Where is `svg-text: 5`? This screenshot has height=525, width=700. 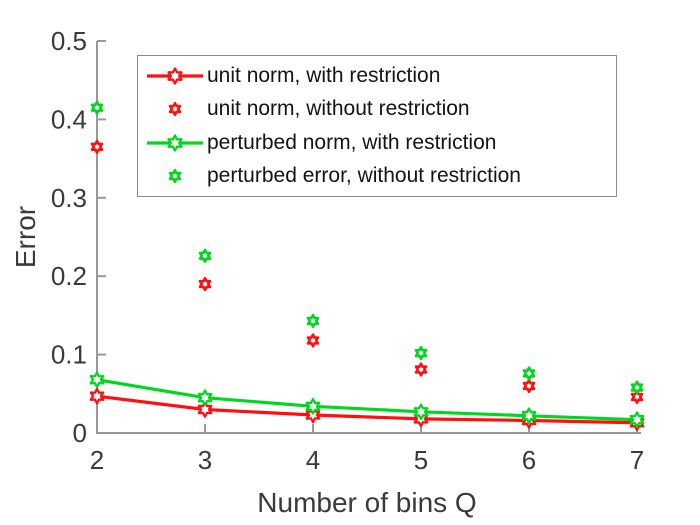 svg-text: 5 is located at coordinates (421, 460).